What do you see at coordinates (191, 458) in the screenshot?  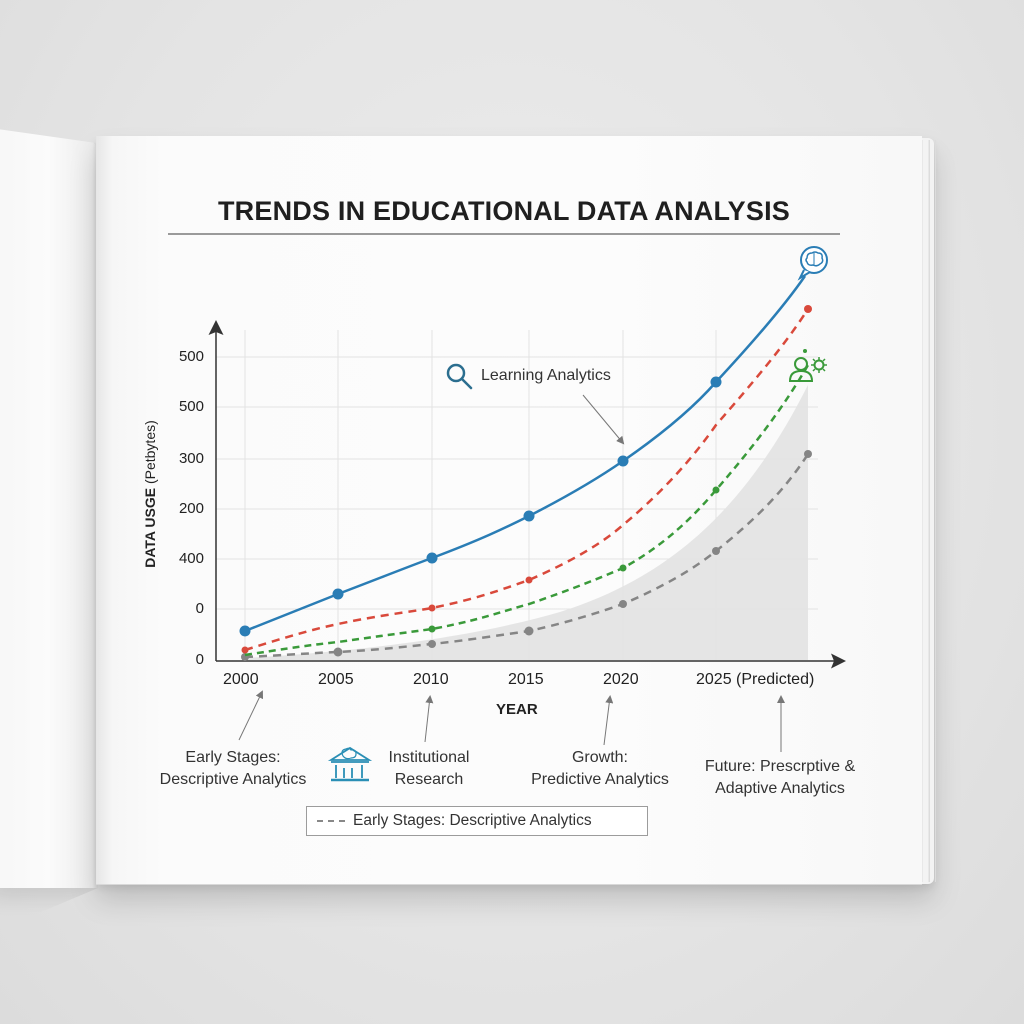 I see `y-tick: 300` at bounding box center [191, 458].